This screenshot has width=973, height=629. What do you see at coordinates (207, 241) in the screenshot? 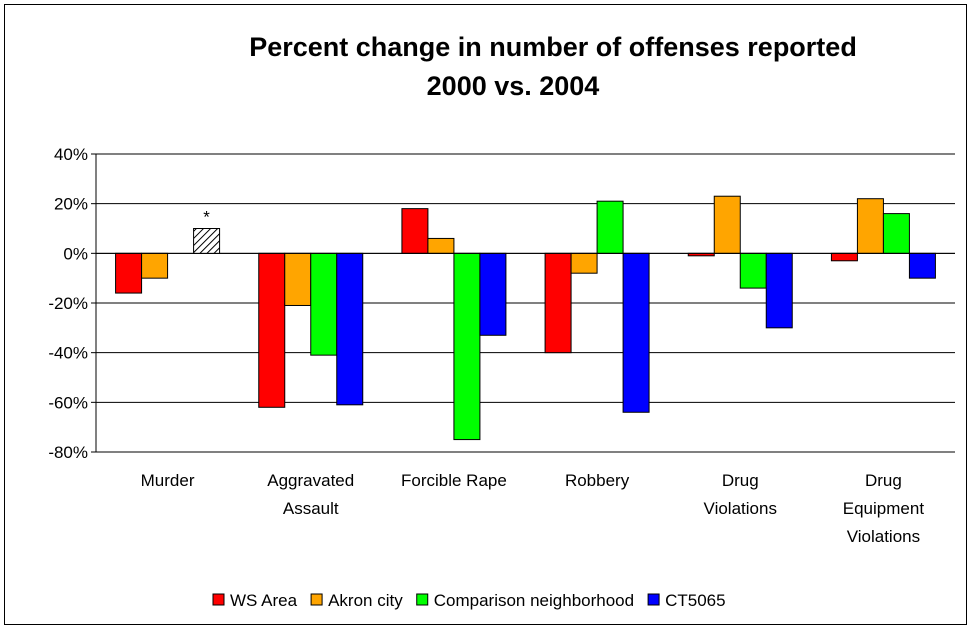
I see `annotation-hatched-bar` at bounding box center [207, 241].